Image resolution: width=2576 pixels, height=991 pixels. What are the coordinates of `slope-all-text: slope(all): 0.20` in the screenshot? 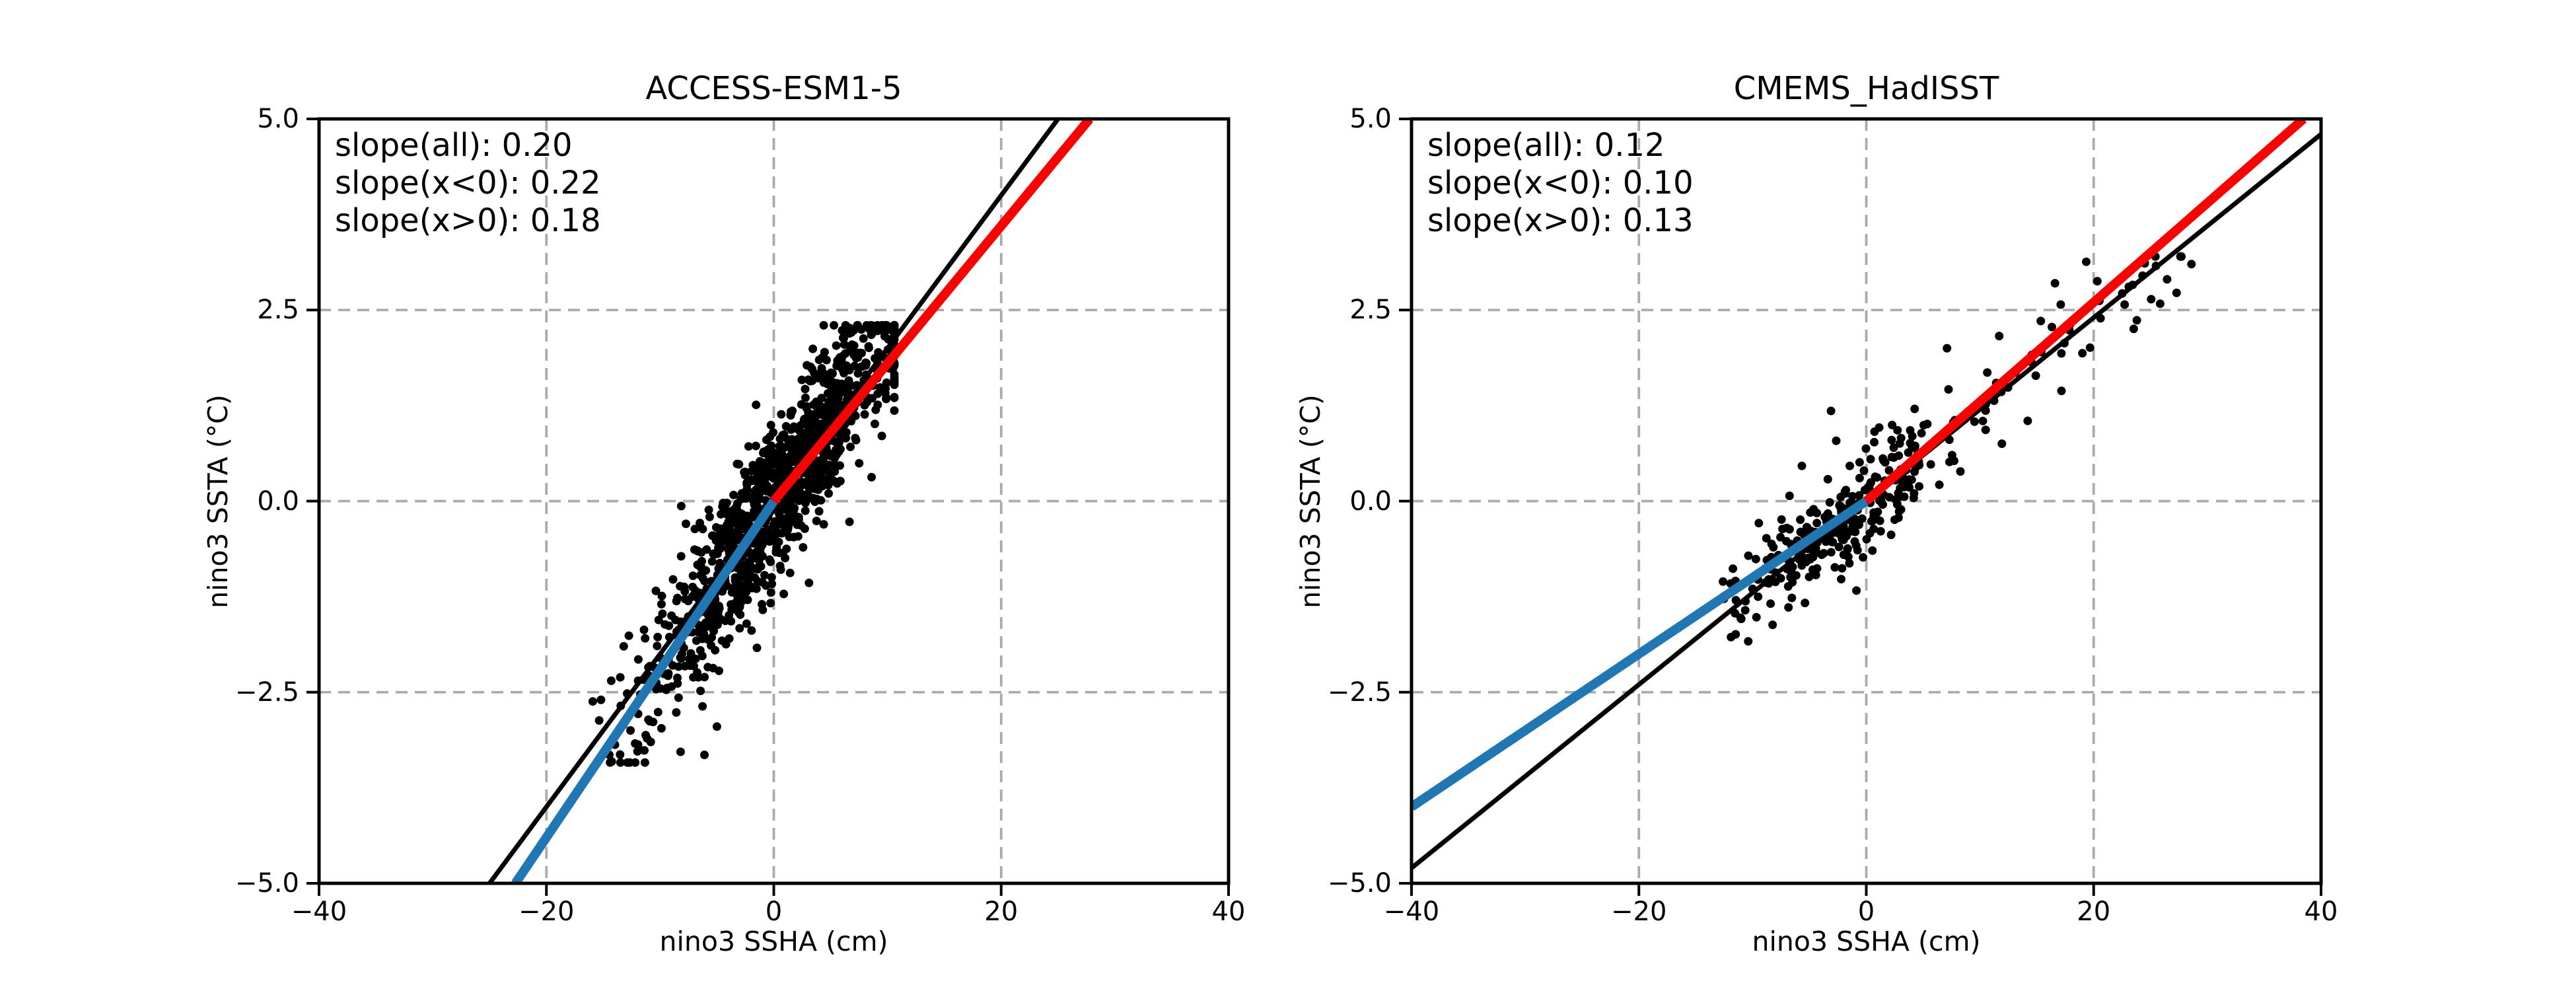 It's located at (454, 145).